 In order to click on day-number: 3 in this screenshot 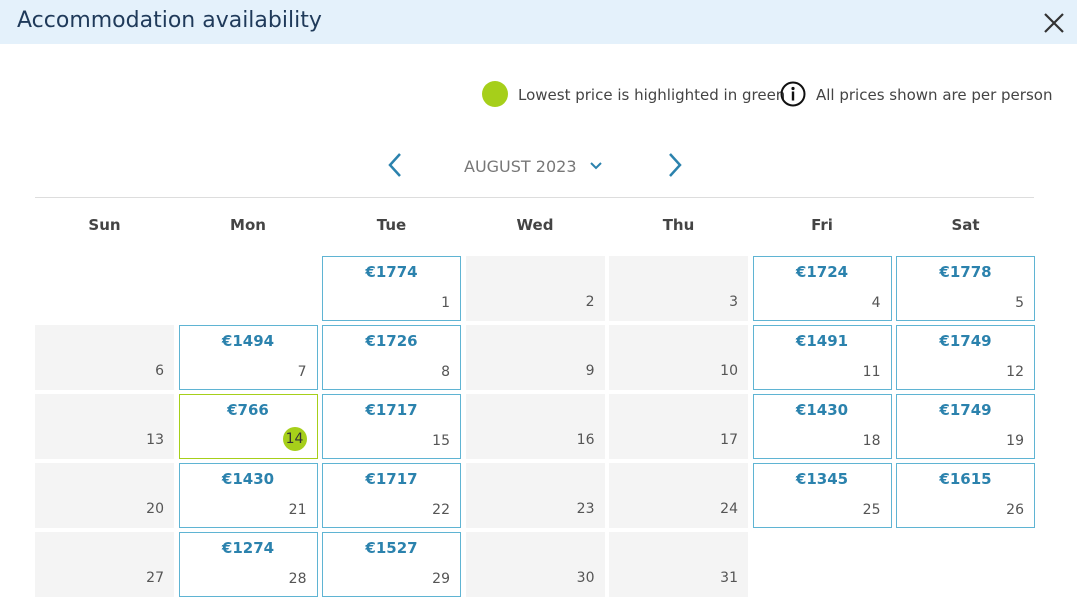, I will do `click(733, 302)`.